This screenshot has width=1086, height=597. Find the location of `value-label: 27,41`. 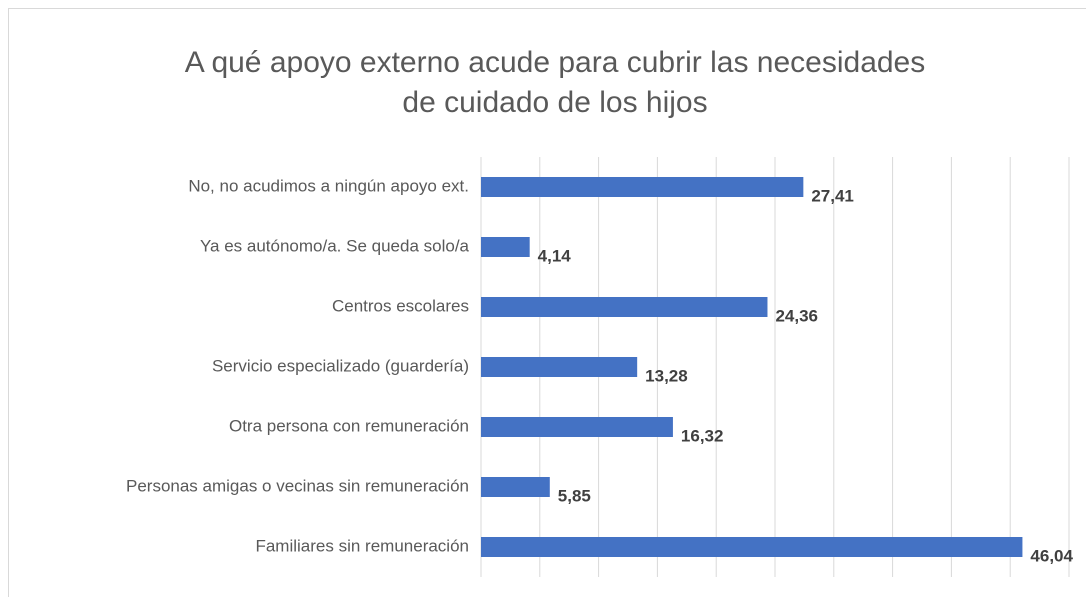

value-label: 27,41 is located at coordinates (832, 195).